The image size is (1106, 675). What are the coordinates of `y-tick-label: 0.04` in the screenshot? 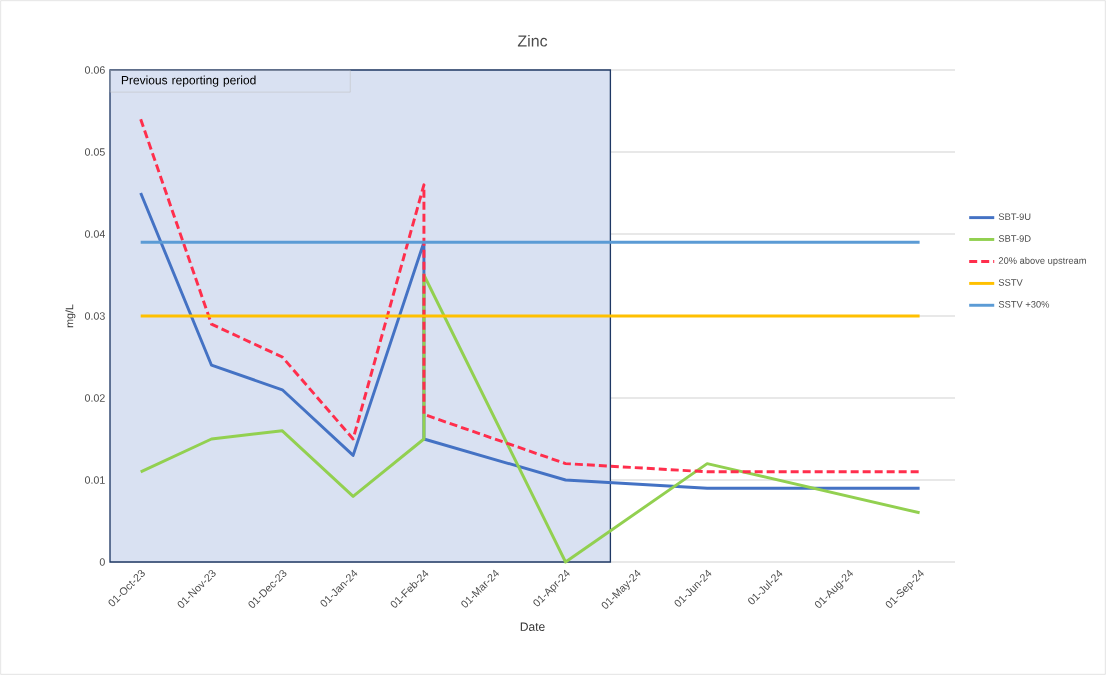 It's located at (94, 234).